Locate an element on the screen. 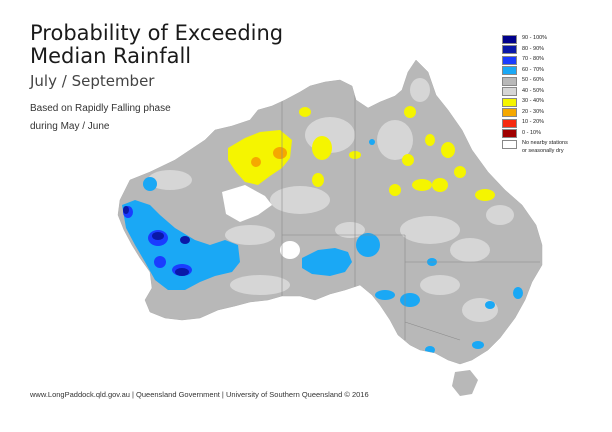 The width and height of the screenshot is (612, 432). legend-label: 10 - 20% is located at coordinates (533, 122).